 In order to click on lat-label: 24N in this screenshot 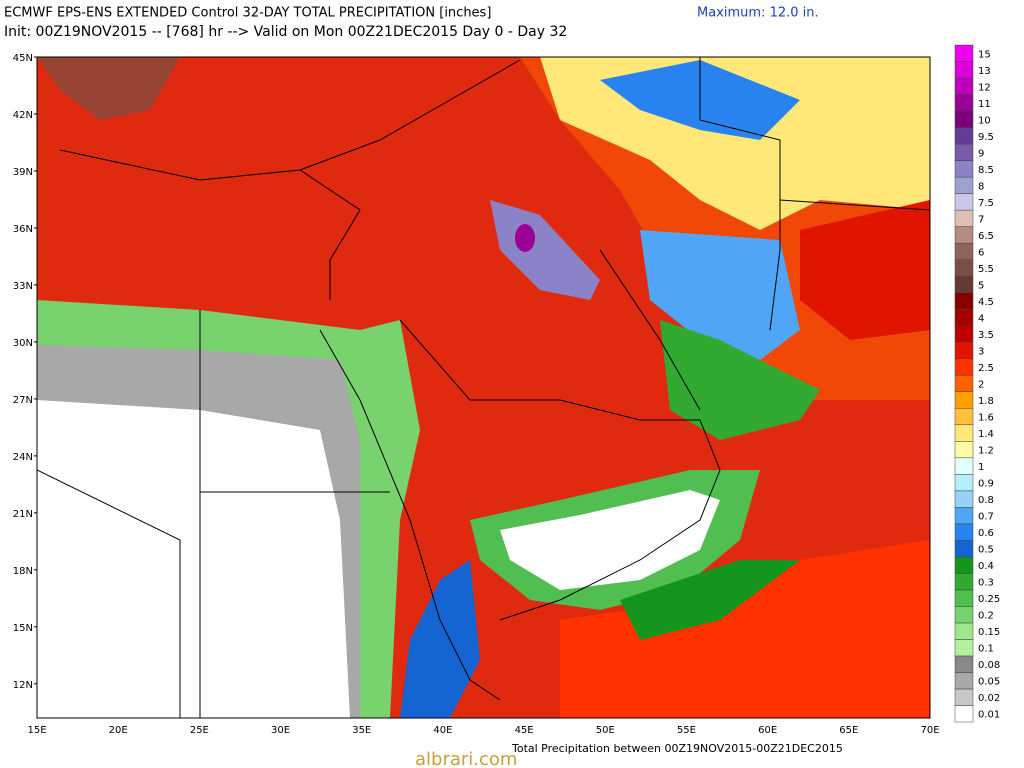, I will do `click(23, 457)`.